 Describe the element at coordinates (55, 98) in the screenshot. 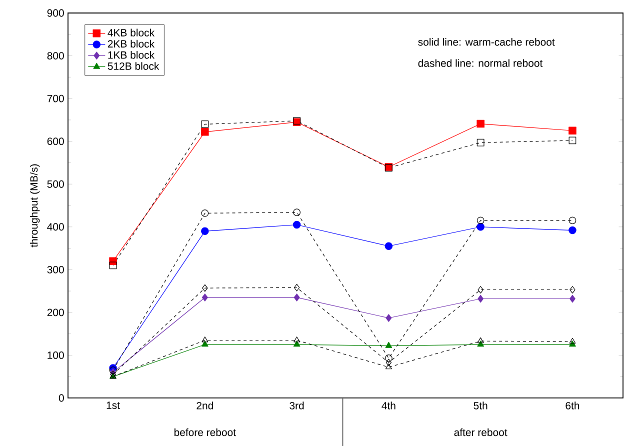

I see `y-tick-label: 700` at that location.